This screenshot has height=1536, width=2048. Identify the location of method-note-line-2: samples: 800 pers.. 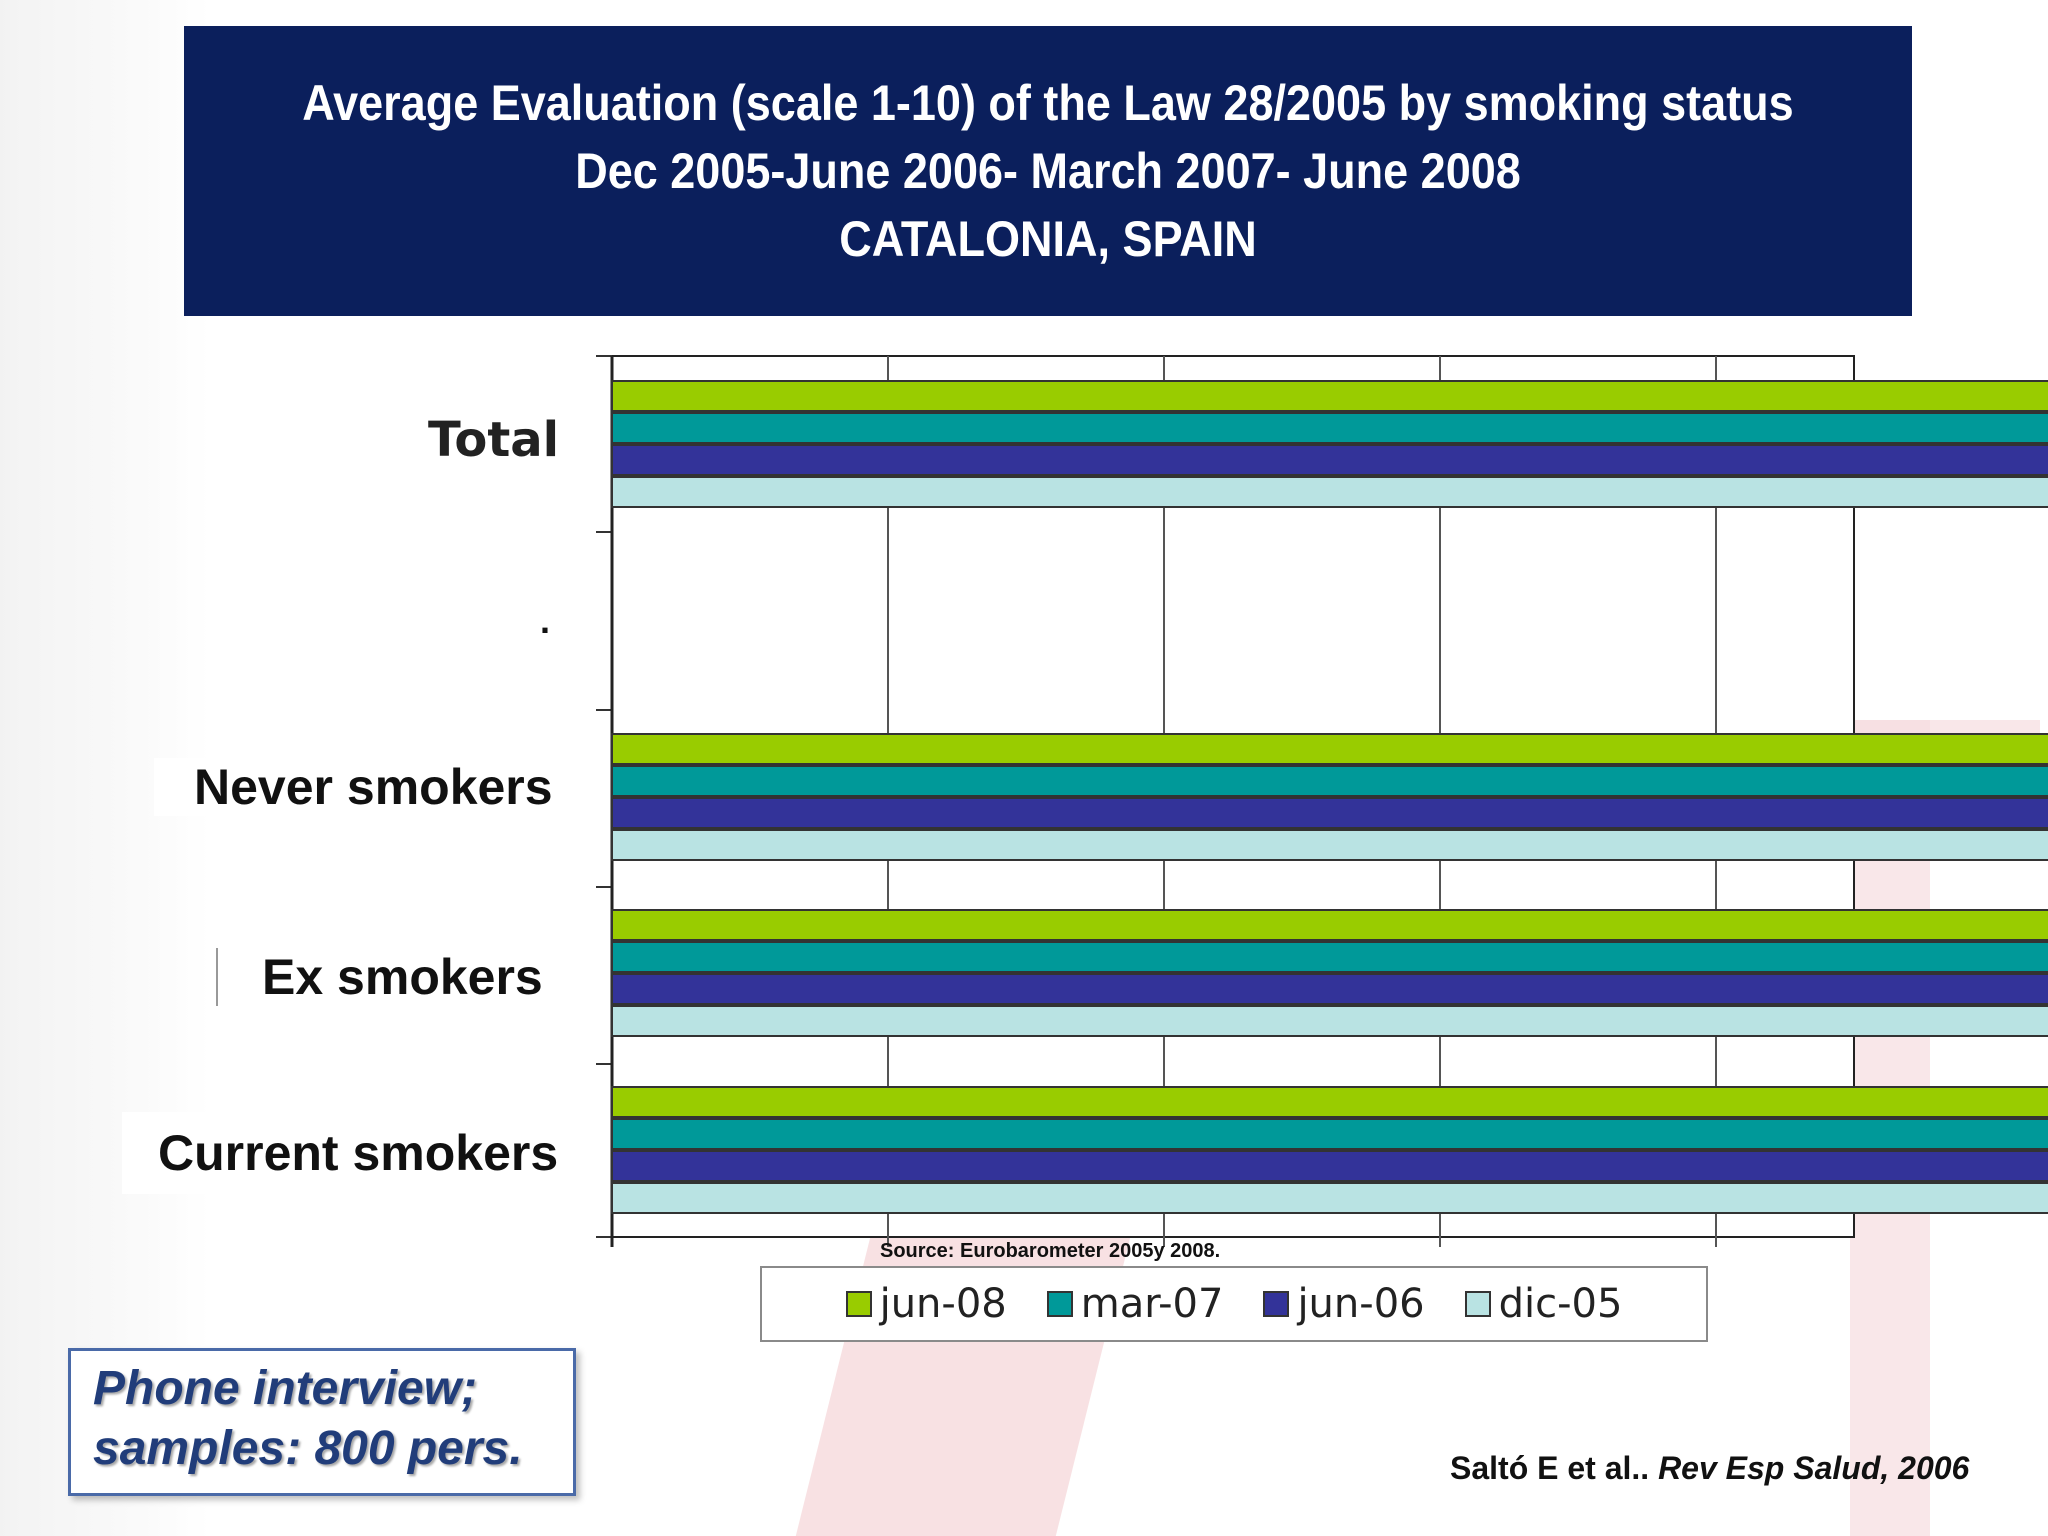
(308, 1448).